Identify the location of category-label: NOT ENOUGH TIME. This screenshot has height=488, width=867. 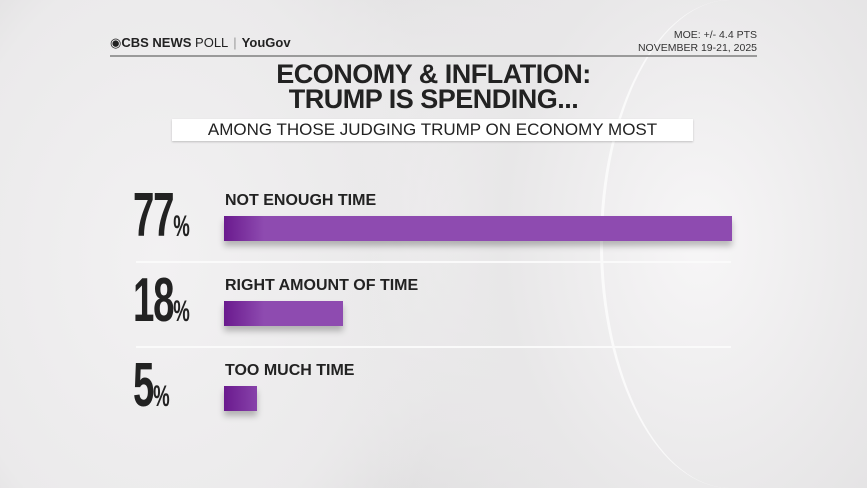
(301, 200).